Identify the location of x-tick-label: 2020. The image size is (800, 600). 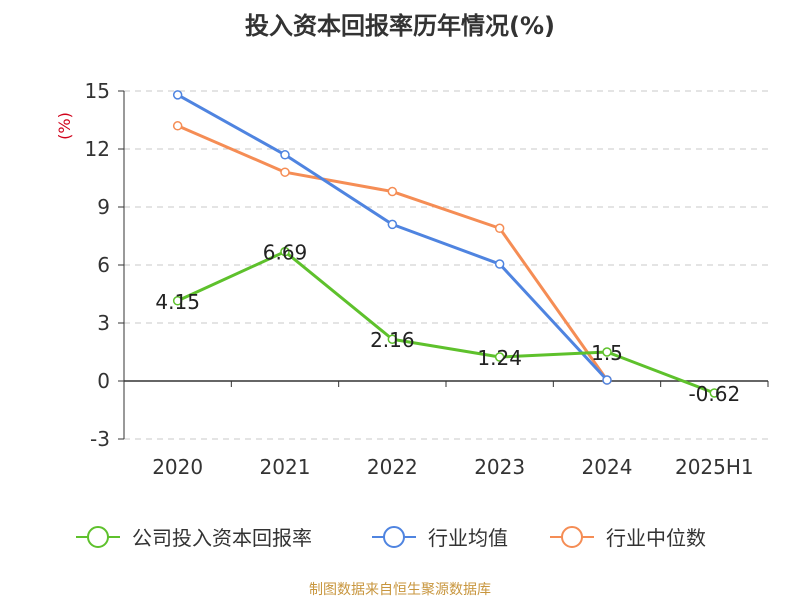
(177, 467).